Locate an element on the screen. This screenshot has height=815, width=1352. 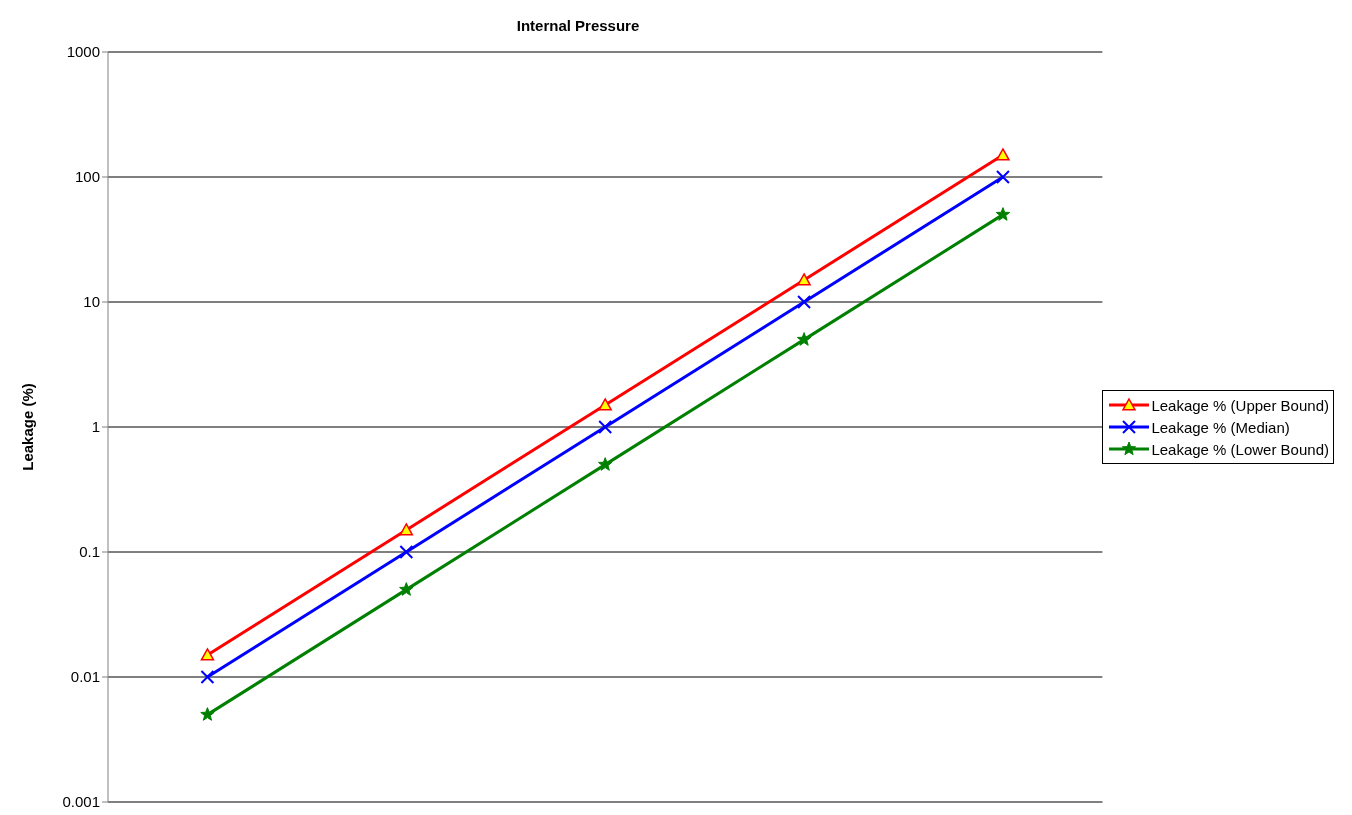
y-tick-label: 0.001 is located at coordinates (81, 802).